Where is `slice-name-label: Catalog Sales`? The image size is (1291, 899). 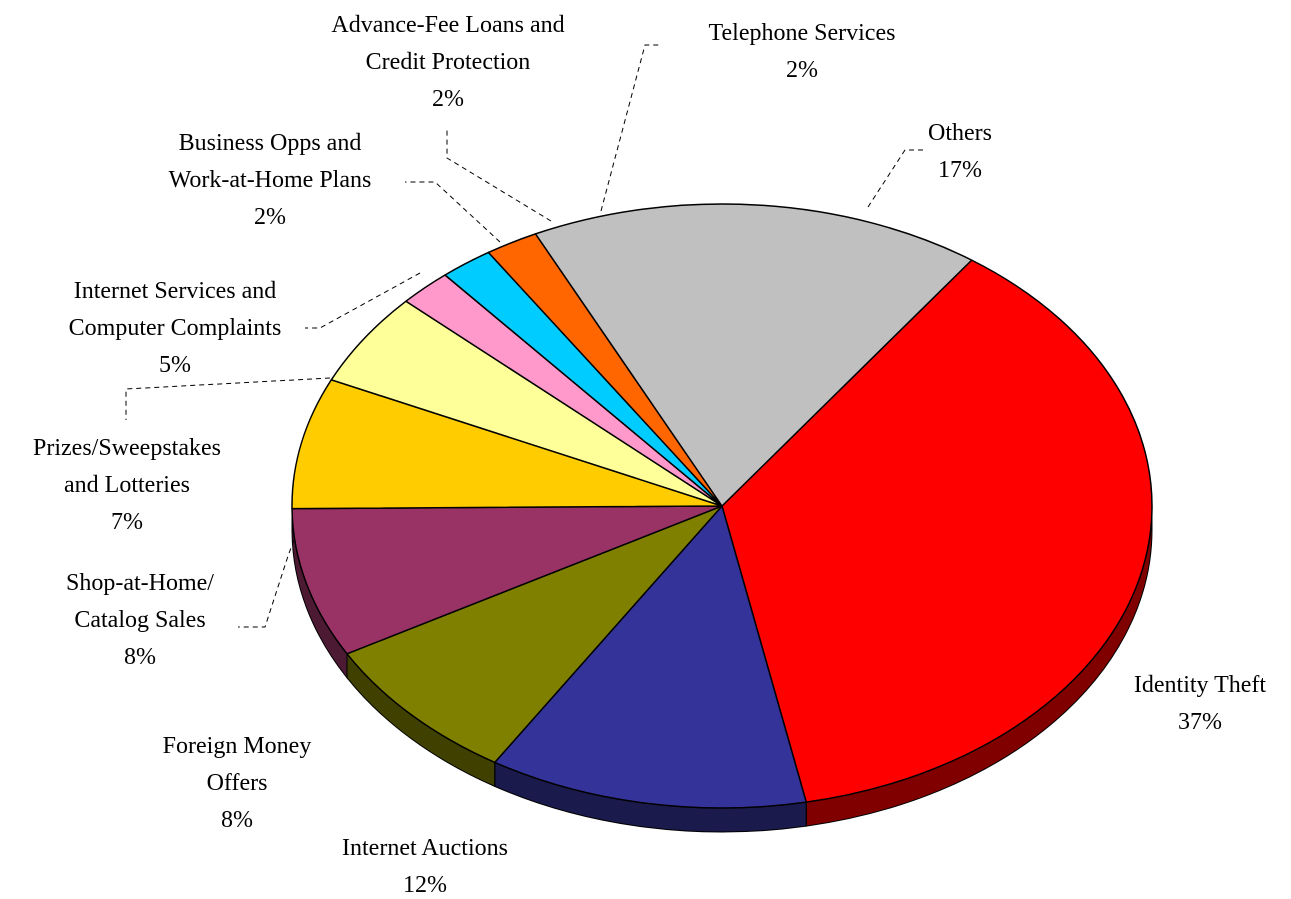 slice-name-label: Catalog Sales is located at coordinates (139, 620).